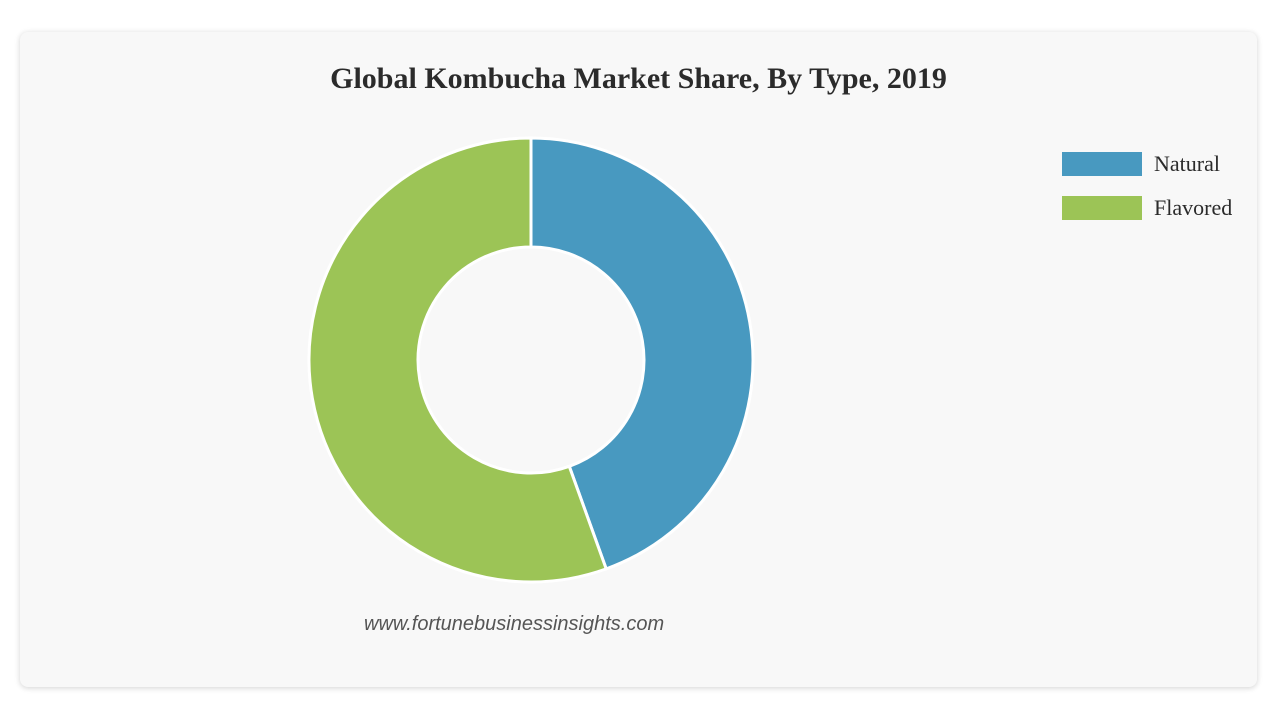 This screenshot has height=709, width=1280. Describe the element at coordinates (1147, 163) in the screenshot. I see `legend-item-natural: Natural` at that location.